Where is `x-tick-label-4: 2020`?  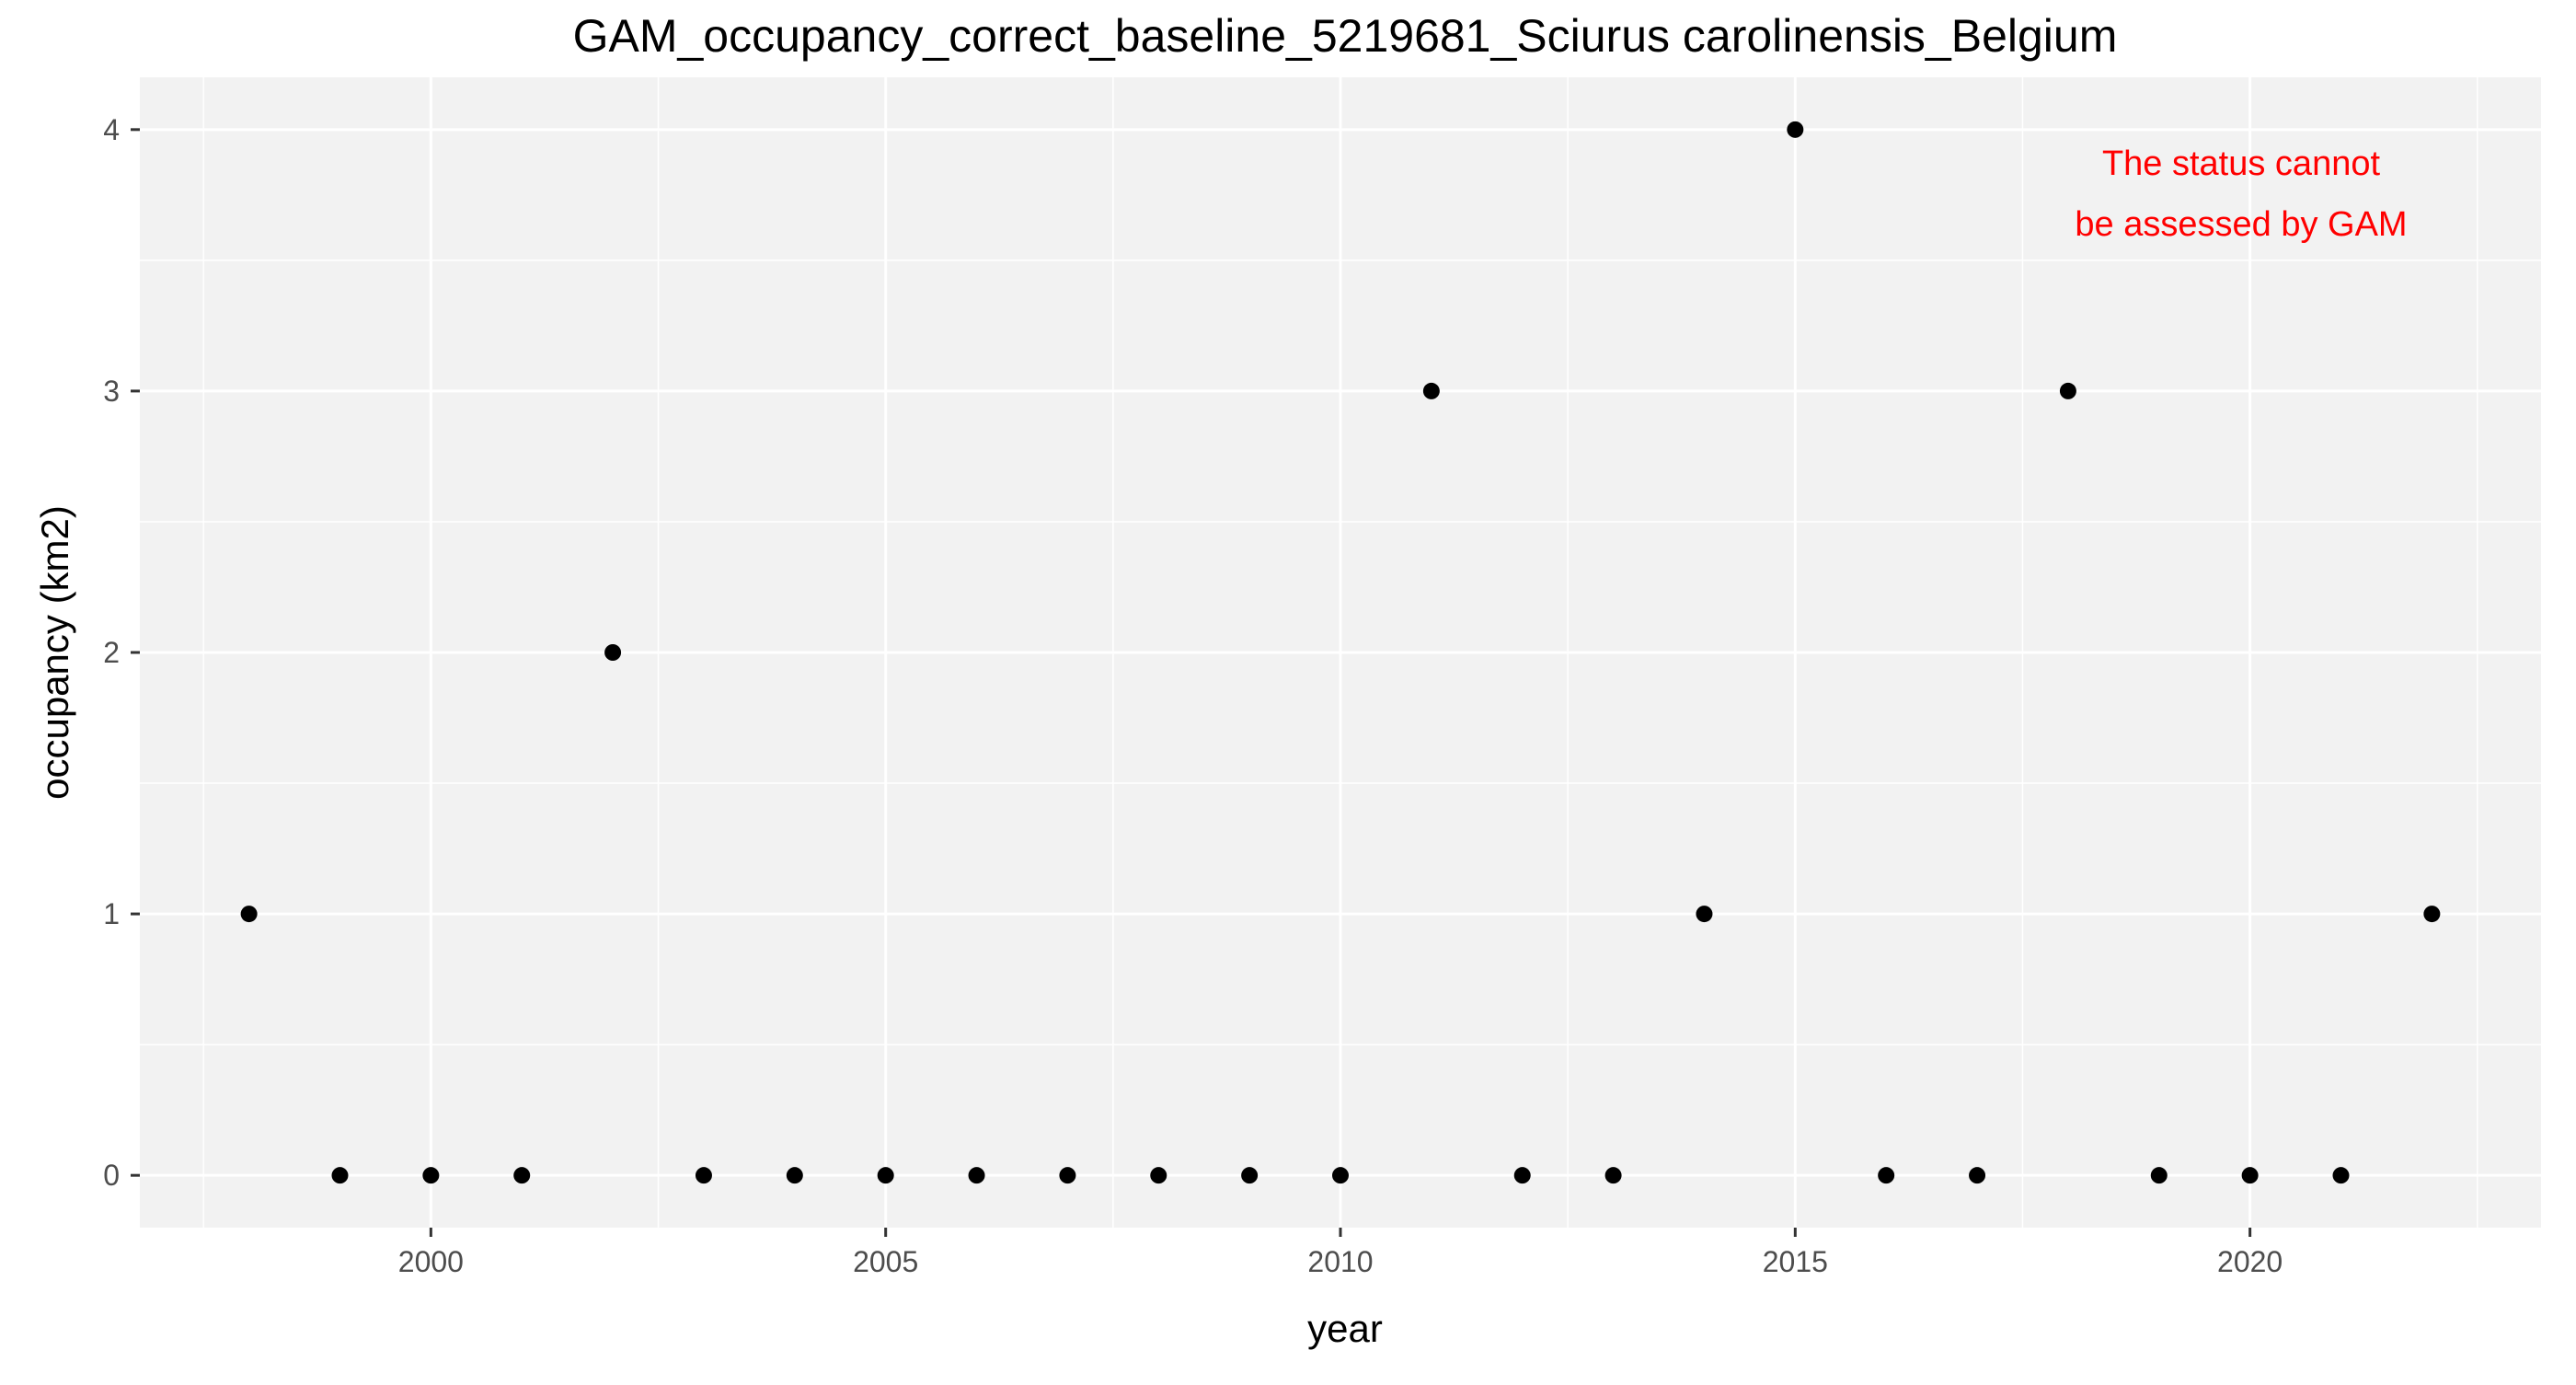
x-tick-label-4: 2020 is located at coordinates (2250, 1261).